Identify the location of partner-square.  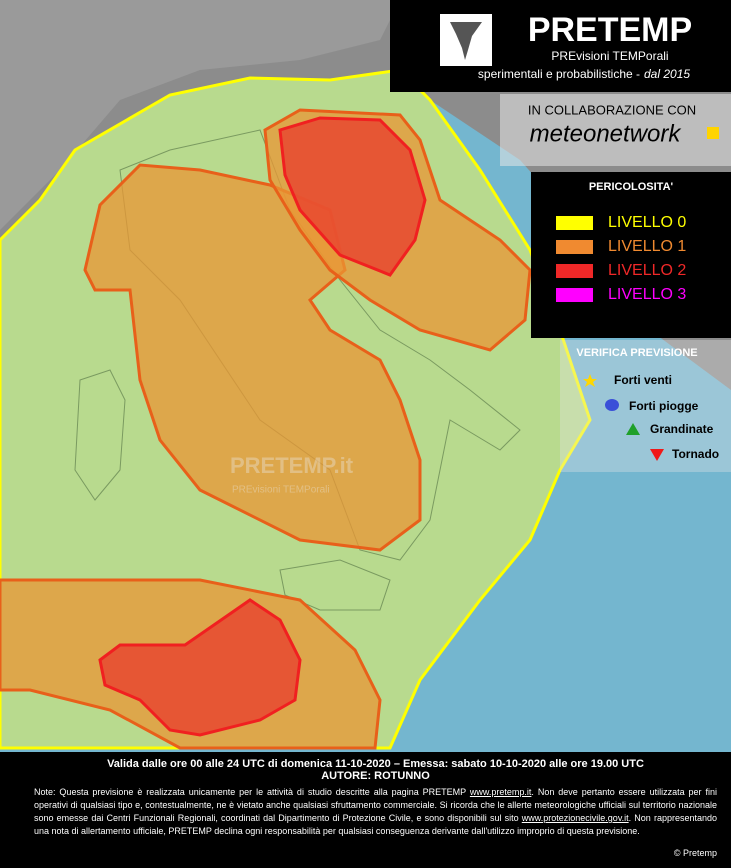
(713, 133).